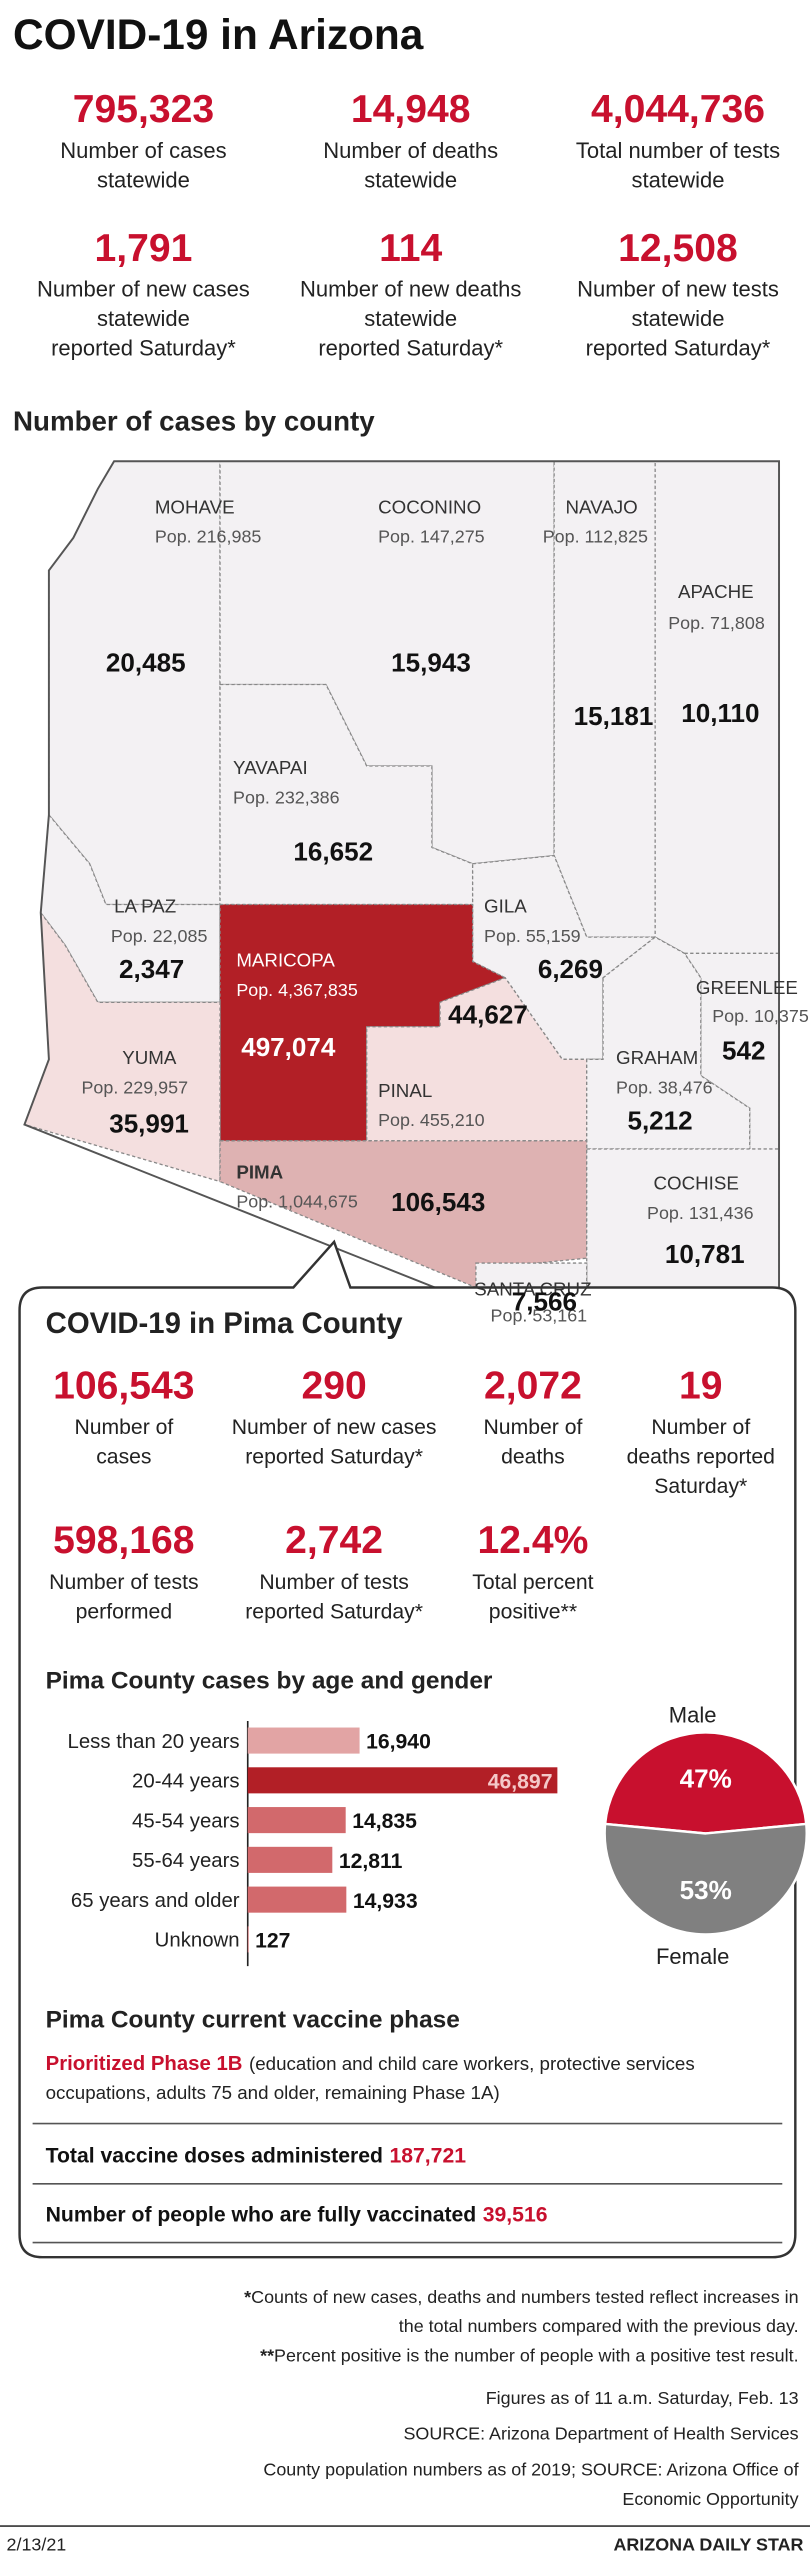  I want to click on stat-label: Number of new tests, so click(678, 289).